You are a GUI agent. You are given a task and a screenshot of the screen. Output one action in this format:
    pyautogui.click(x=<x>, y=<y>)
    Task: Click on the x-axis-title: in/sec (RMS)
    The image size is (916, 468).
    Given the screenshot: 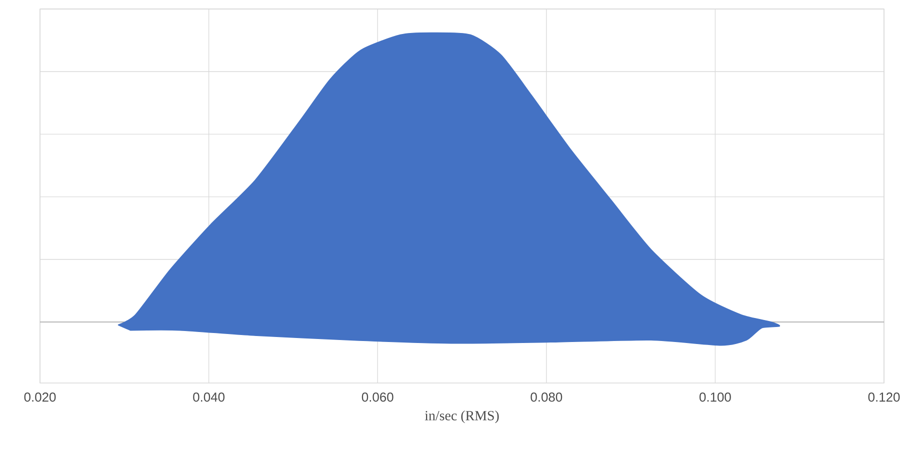 What is the action you would take?
    pyautogui.click(x=461, y=417)
    